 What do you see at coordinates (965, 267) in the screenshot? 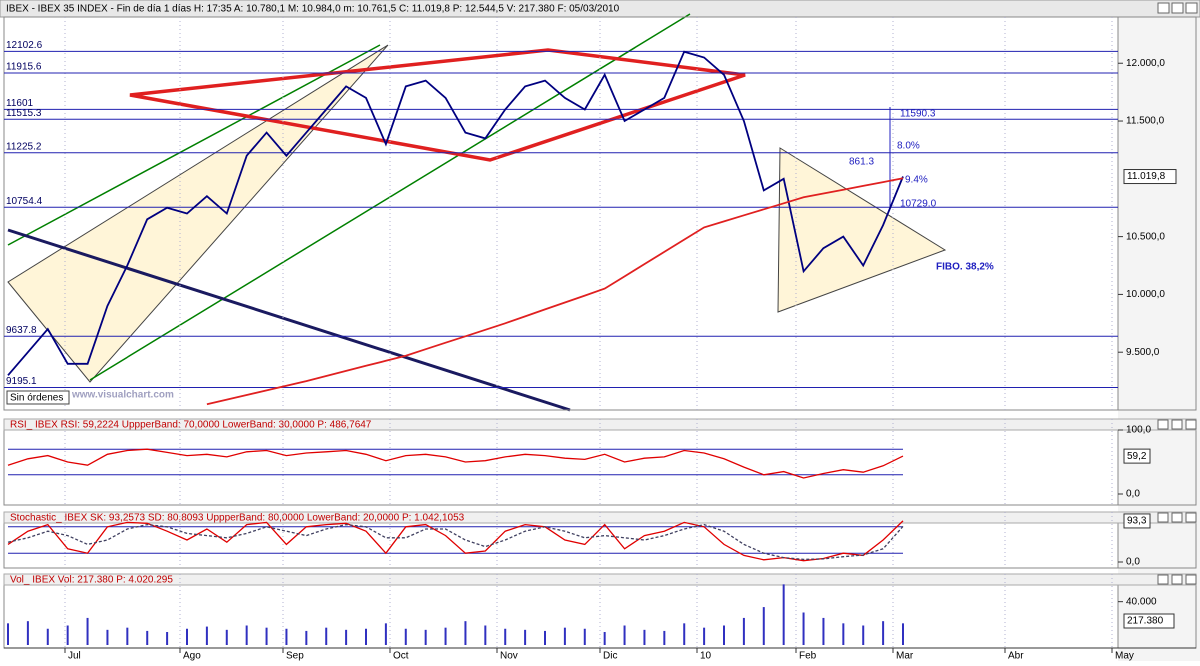
I see `annotation: FIBO. 38,2%` at bounding box center [965, 267].